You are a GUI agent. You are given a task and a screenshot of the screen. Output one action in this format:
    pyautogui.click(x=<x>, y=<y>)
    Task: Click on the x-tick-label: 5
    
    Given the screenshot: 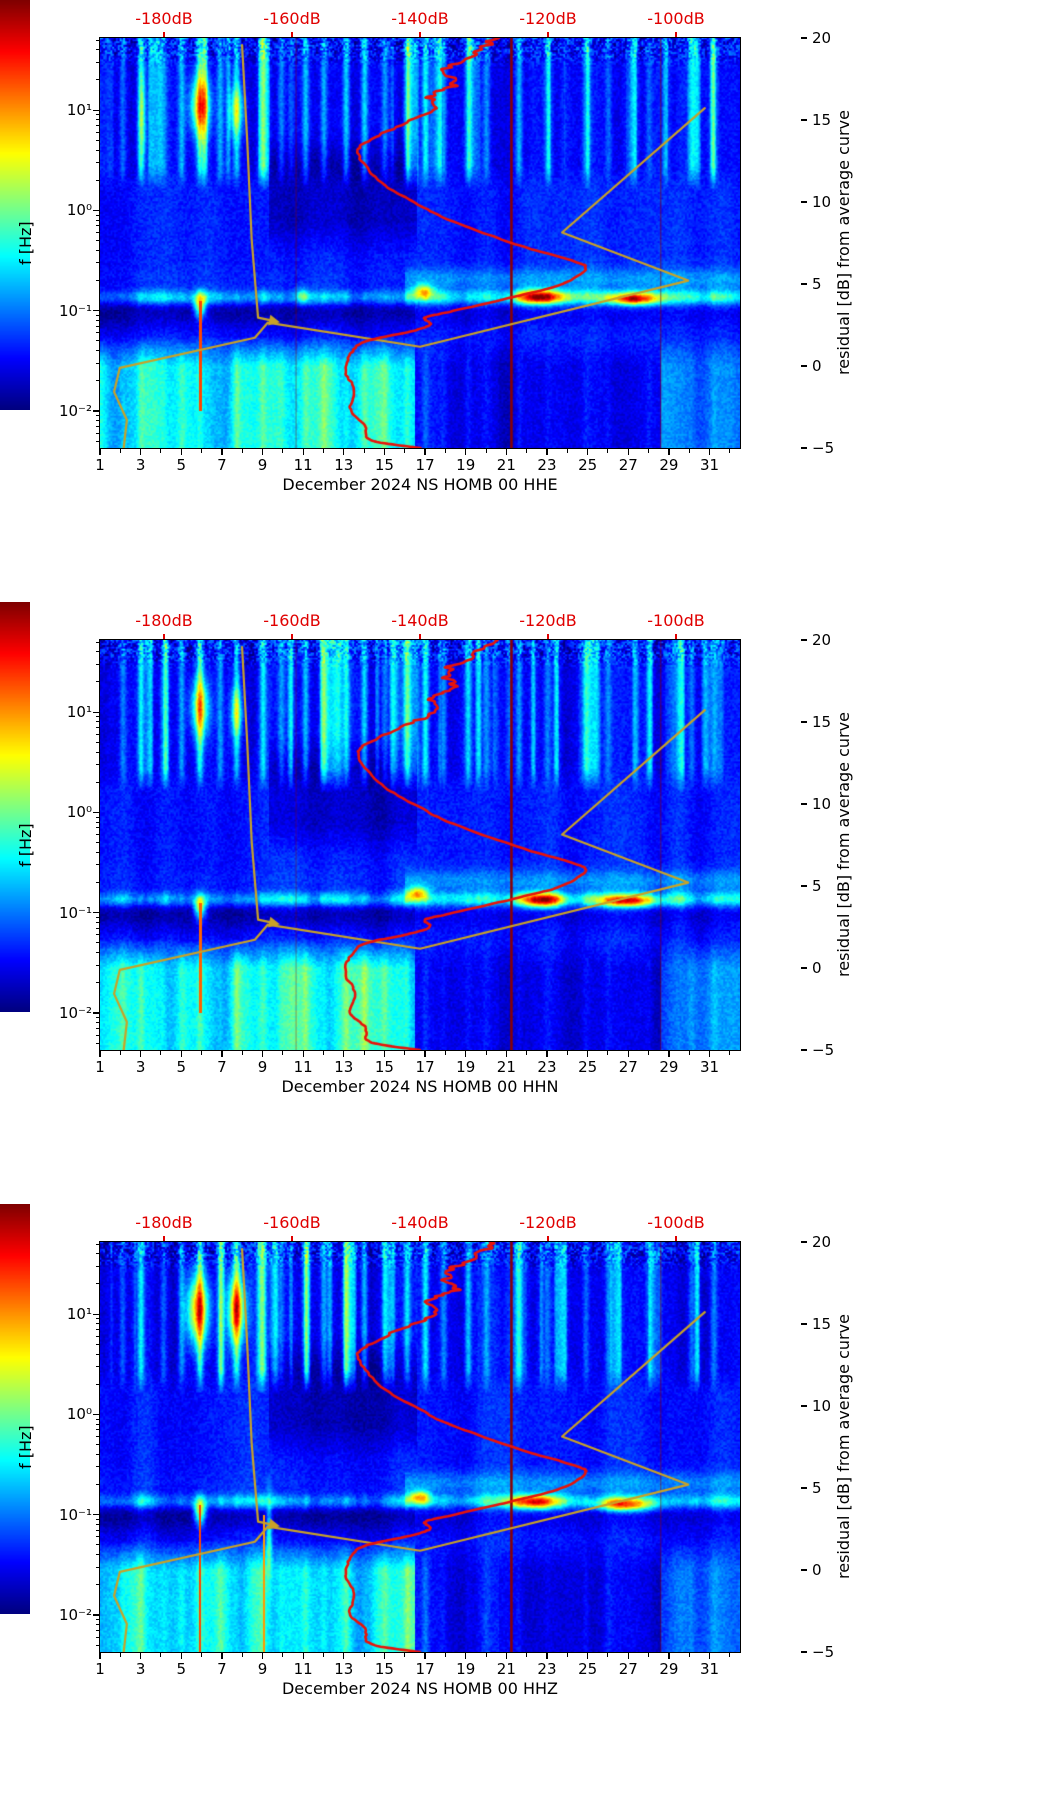 What is the action you would take?
    pyautogui.click(x=181, y=1067)
    